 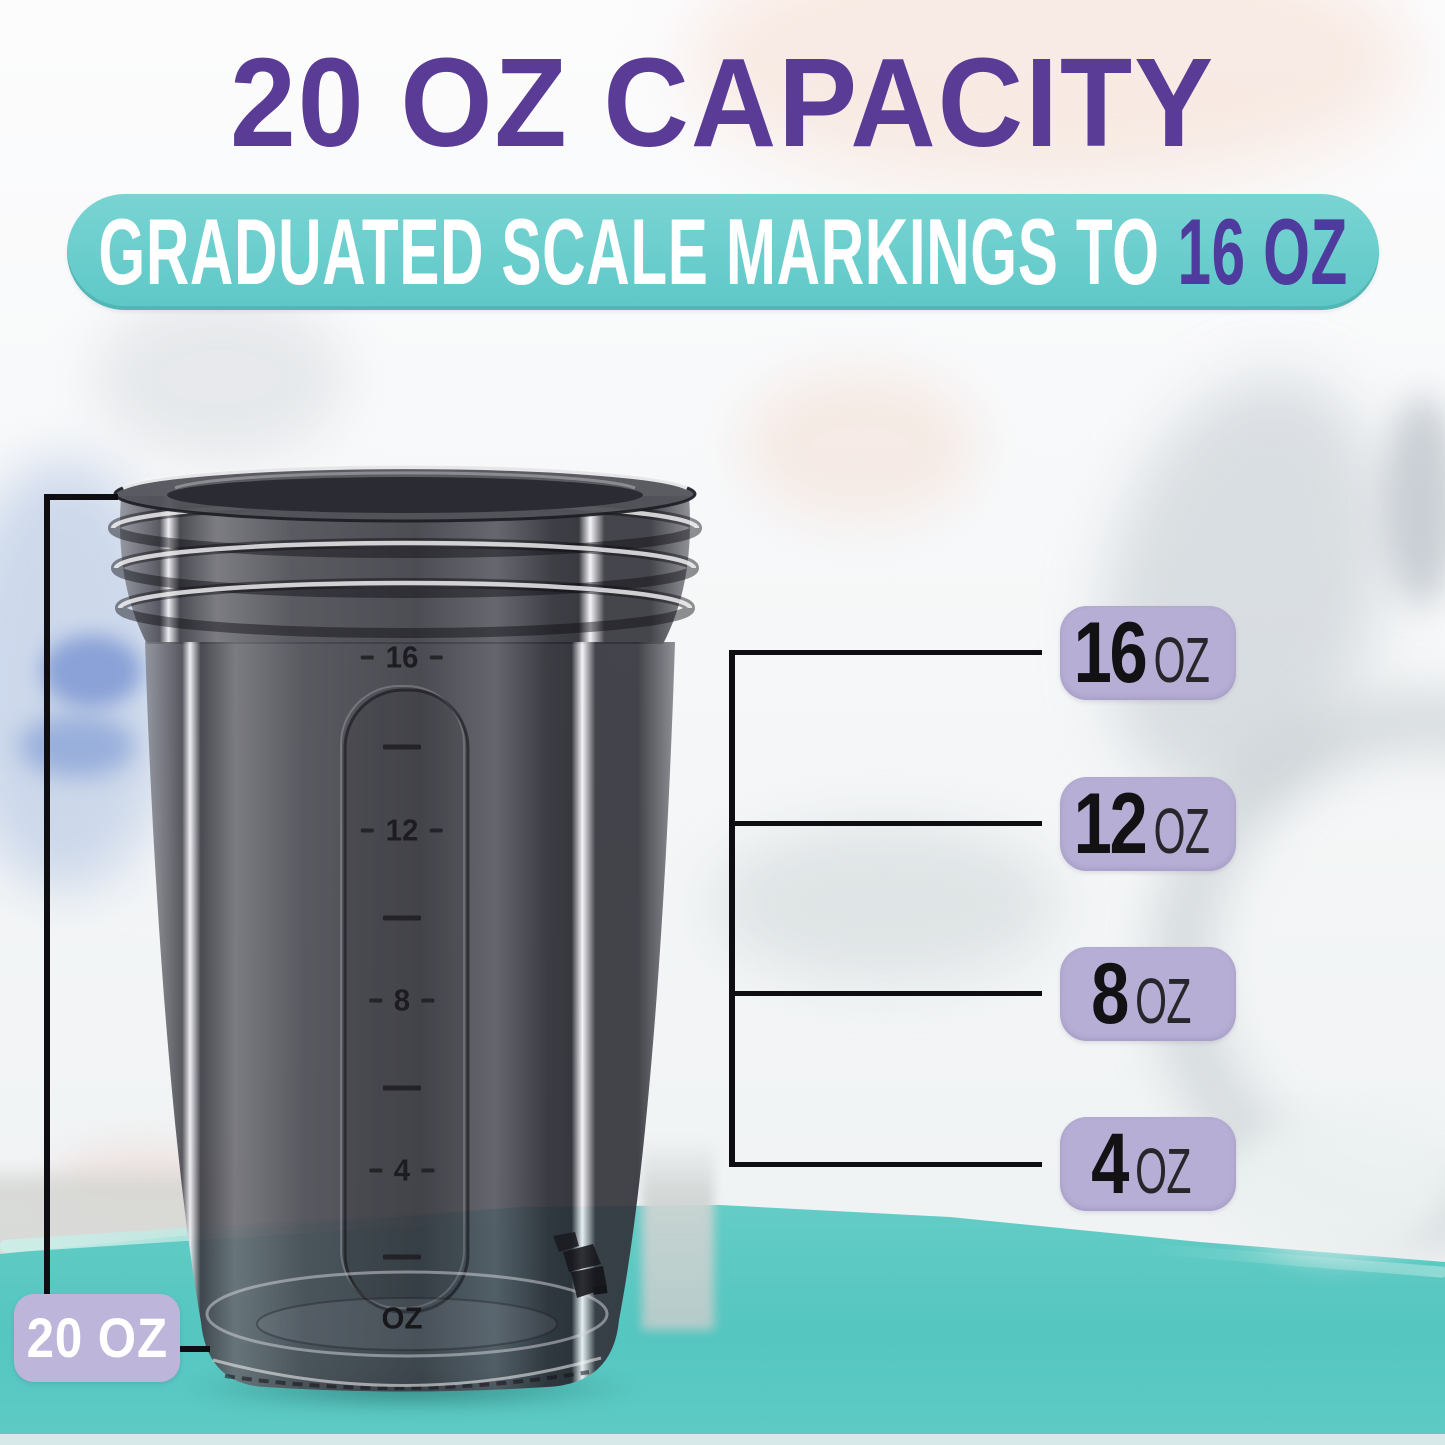 What do you see at coordinates (1110, 824) in the screenshot?
I see `callout-value: 12` at bounding box center [1110, 824].